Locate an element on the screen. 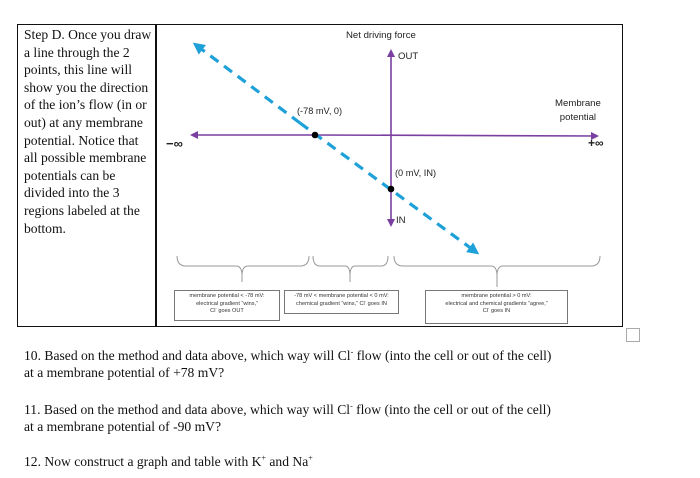 Image resolution: width=700 pixels, height=478 pixels. region-1-line2: electrical gradient “wins,” is located at coordinates (227, 303).